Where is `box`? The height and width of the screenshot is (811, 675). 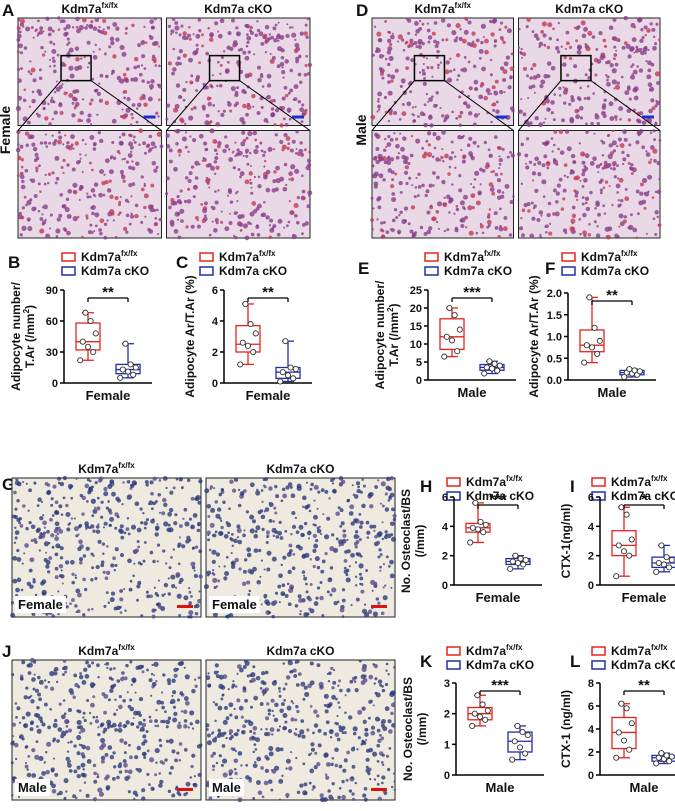
box is located at coordinates (452, 334).